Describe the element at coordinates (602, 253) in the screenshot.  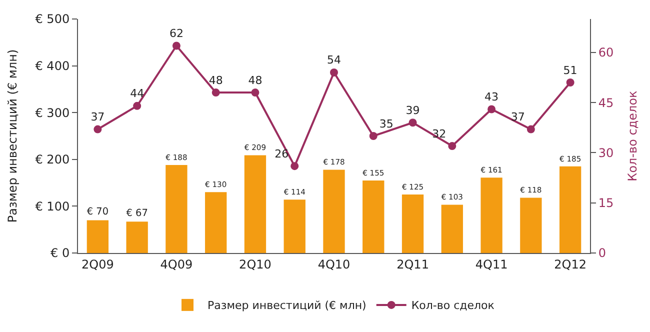
I see `y2-tick-label: 0` at that location.